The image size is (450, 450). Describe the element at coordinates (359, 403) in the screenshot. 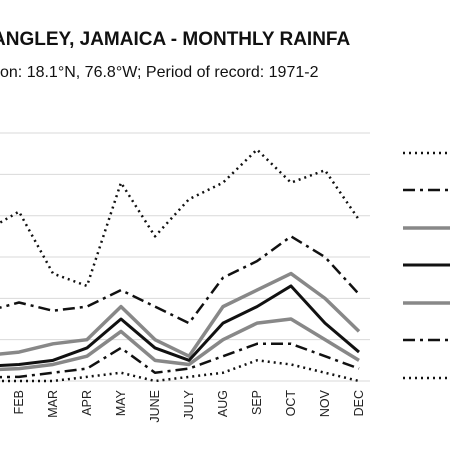

I see `x-tick-label: DEC` at that location.